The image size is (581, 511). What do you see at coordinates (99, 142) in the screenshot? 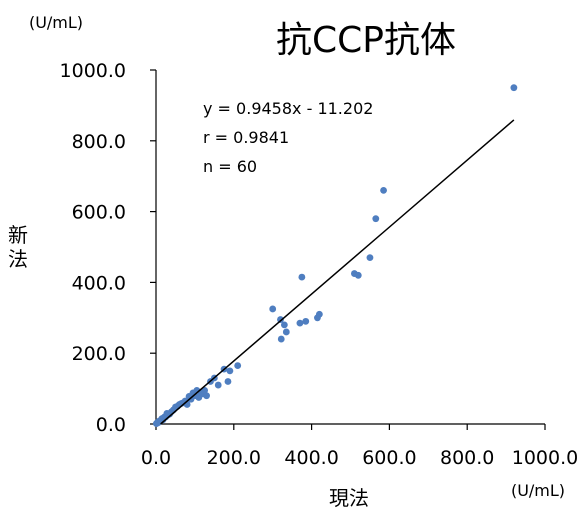
I see `y-tick-label: 800.0` at bounding box center [99, 142].